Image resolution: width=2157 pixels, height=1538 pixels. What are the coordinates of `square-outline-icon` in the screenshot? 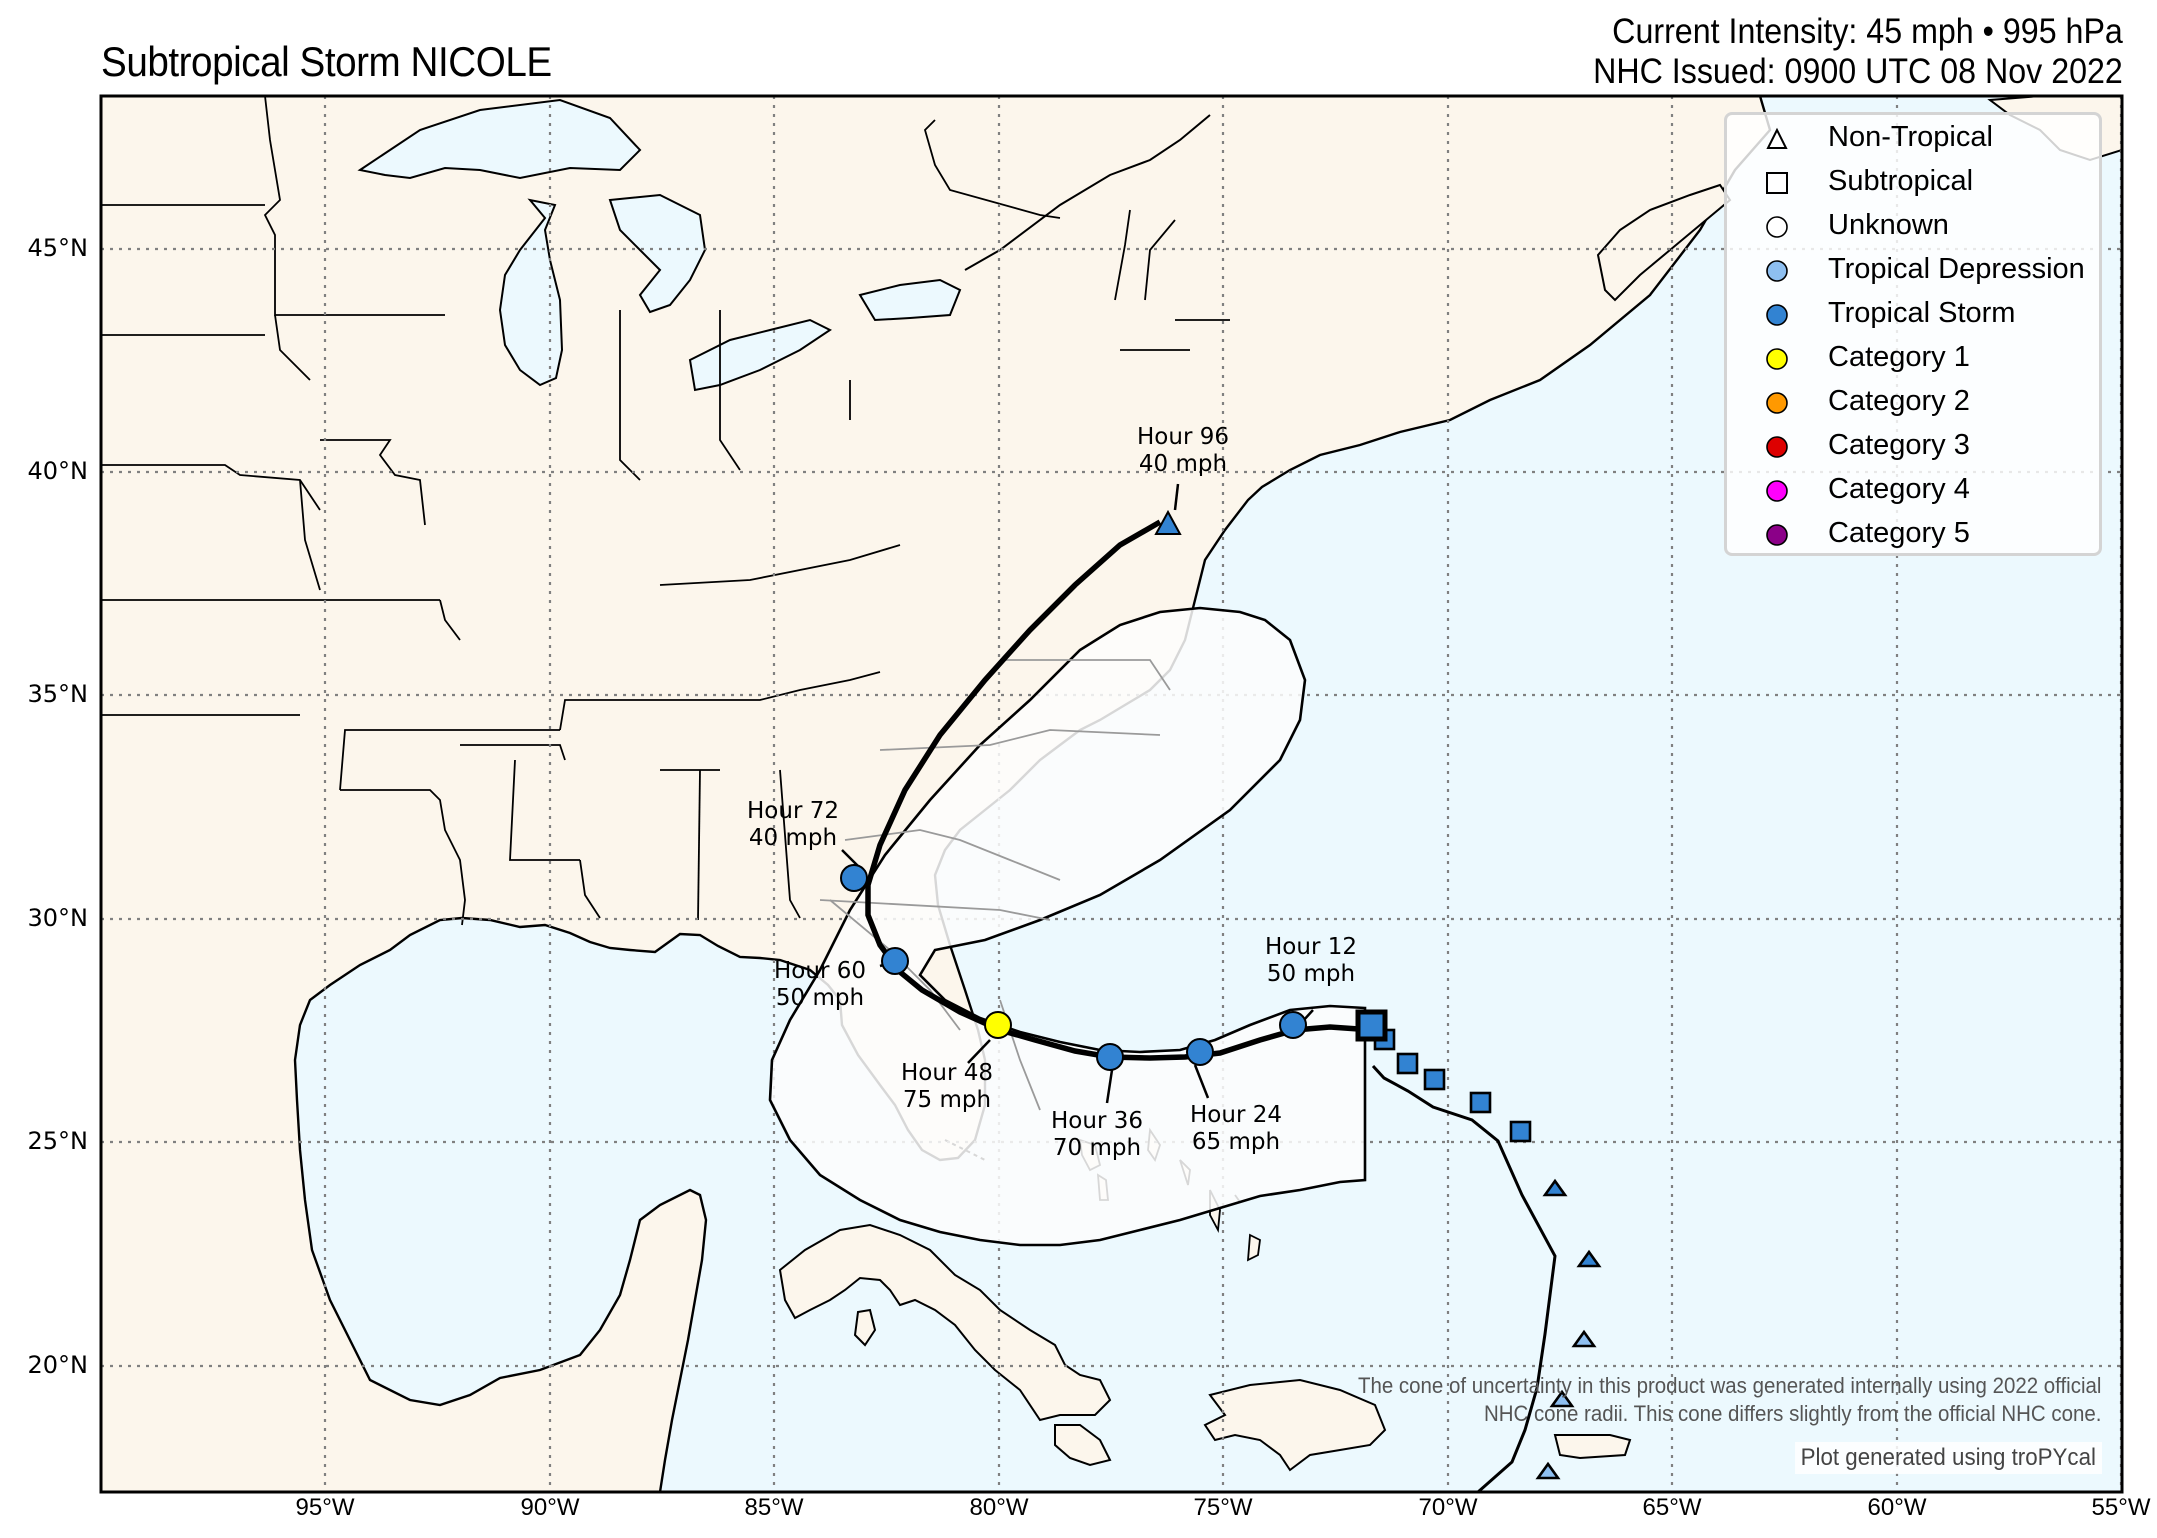 It's located at (1777, 183).